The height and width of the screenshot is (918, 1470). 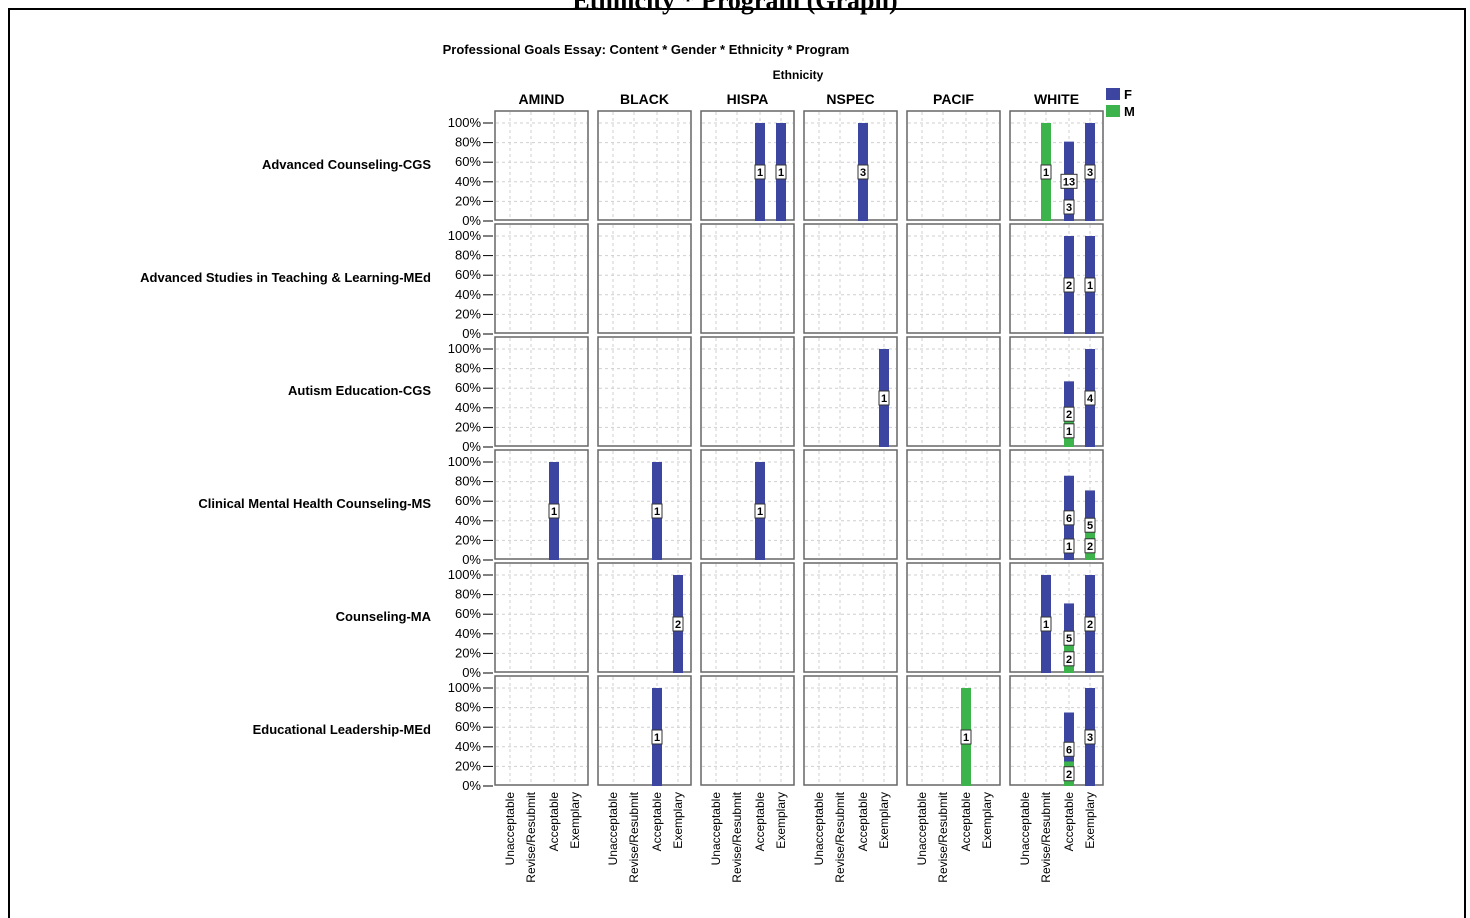 I want to click on count-label: 5, so click(x=1090, y=526).